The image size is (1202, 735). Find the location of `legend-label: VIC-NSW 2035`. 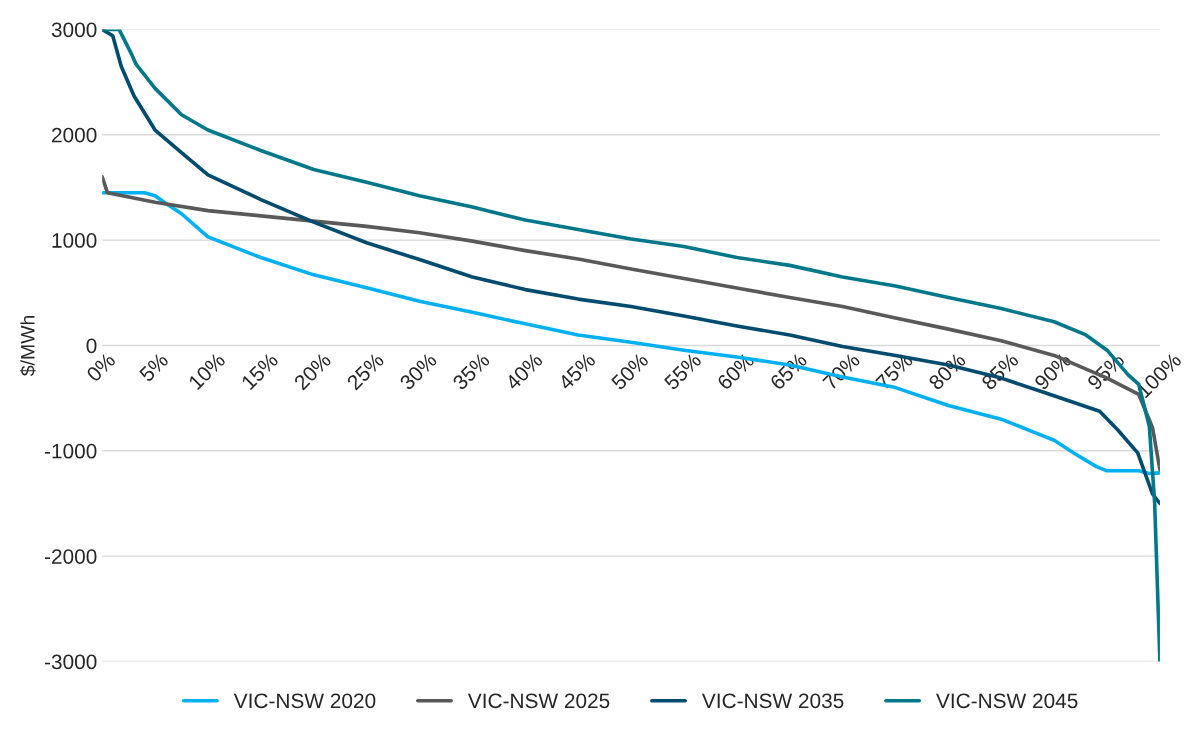

legend-label: VIC-NSW 2035 is located at coordinates (772, 701).